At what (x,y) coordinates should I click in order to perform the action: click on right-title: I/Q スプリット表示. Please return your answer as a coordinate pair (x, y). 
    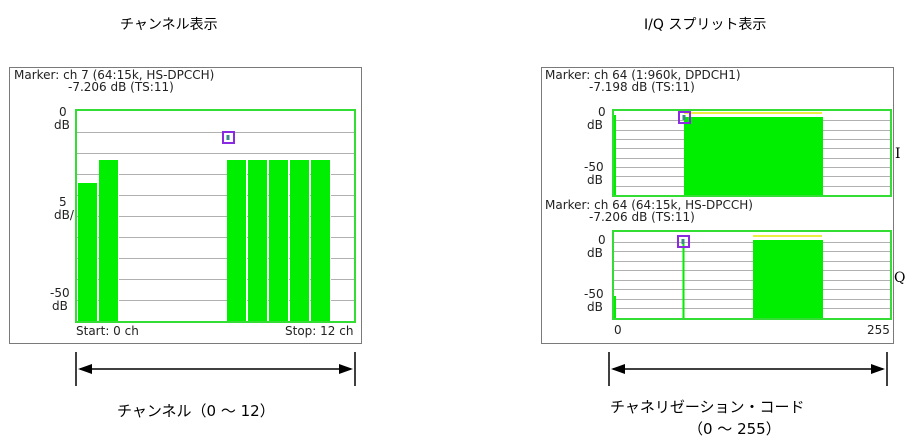
    Looking at the image, I should click on (705, 25).